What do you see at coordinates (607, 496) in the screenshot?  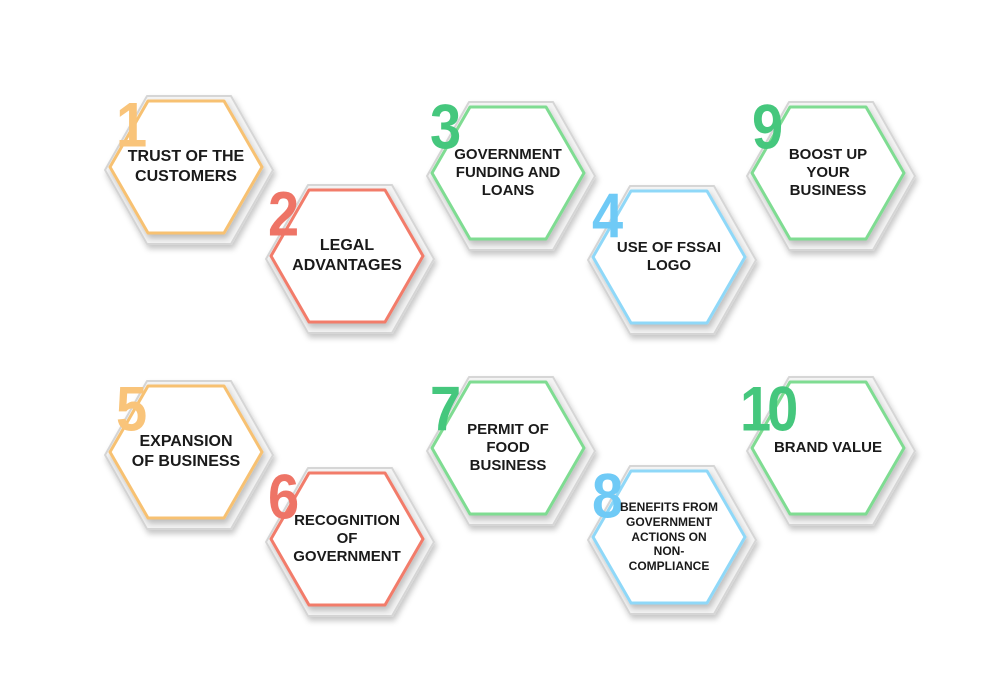 I see `hexagon-number-8: 8` at bounding box center [607, 496].